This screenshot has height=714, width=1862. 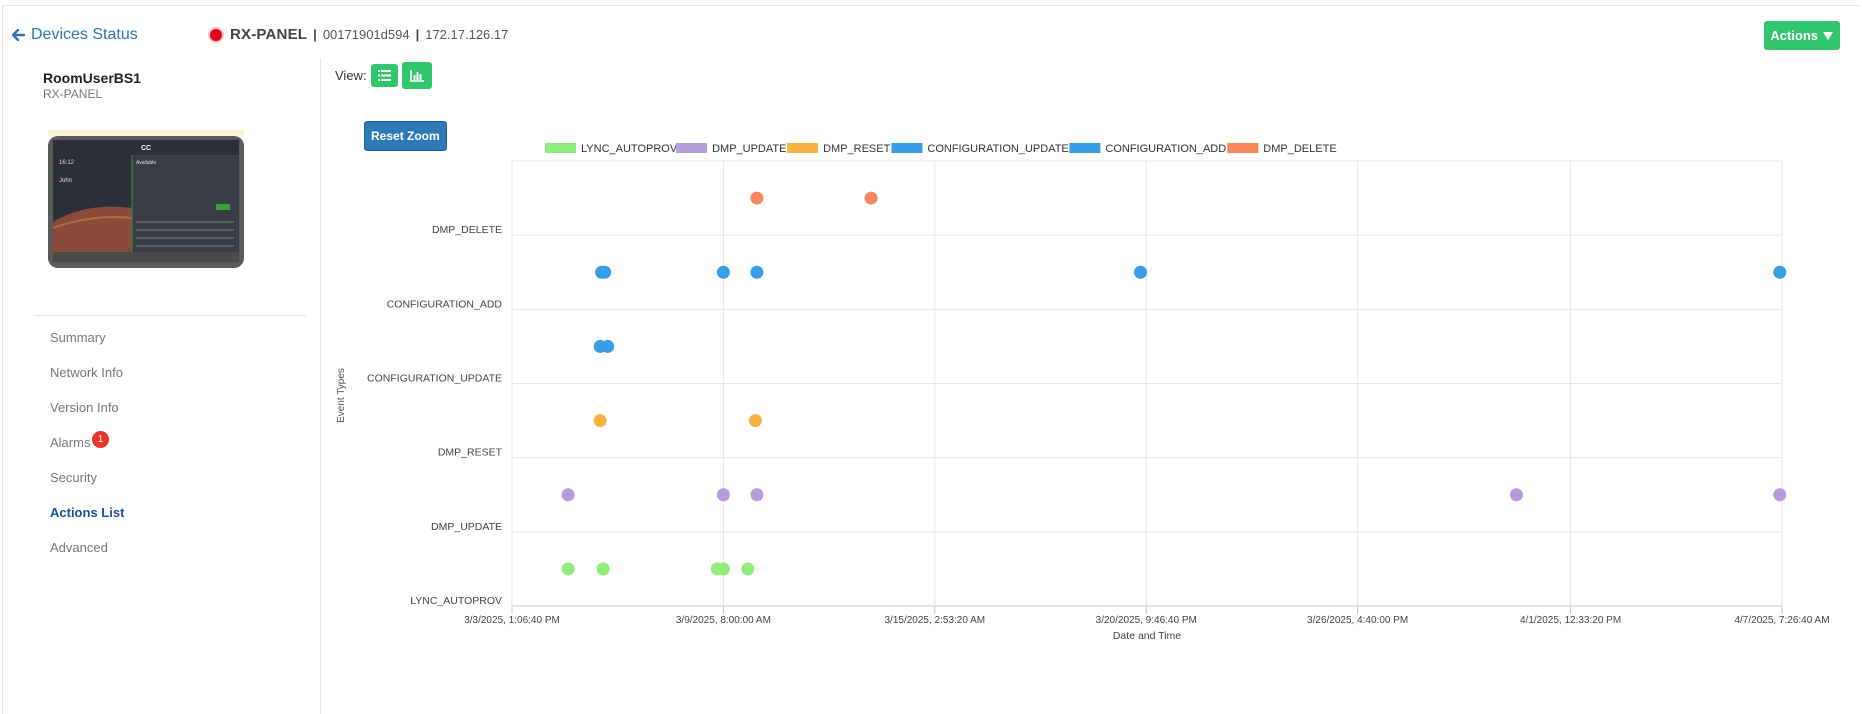 I want to click on view-toggle: View:, so click(x=383, y=75).